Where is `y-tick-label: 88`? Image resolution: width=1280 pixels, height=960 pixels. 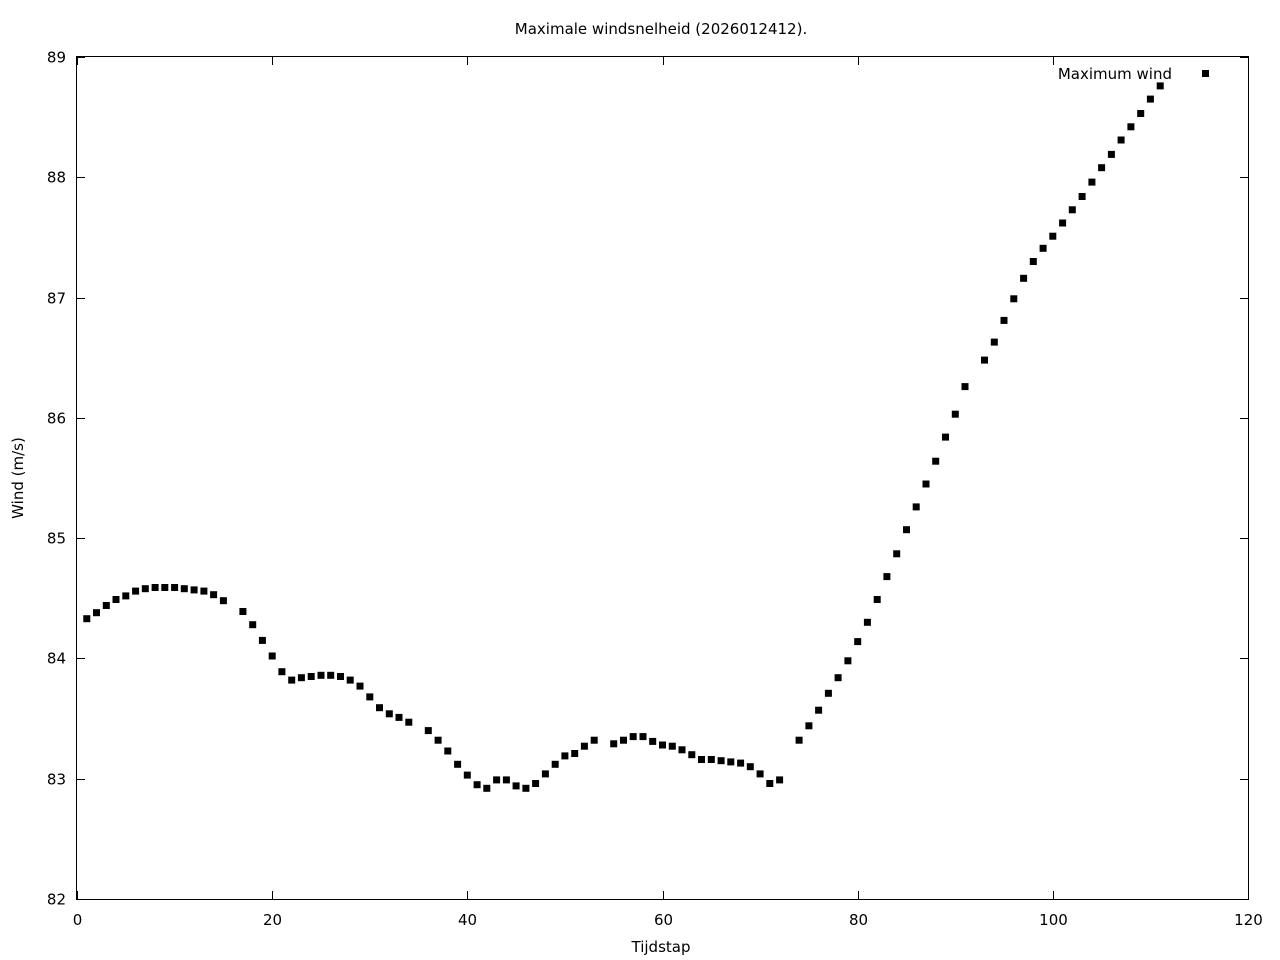 y-tick-label: 88 is located at coordinates (56, 178).